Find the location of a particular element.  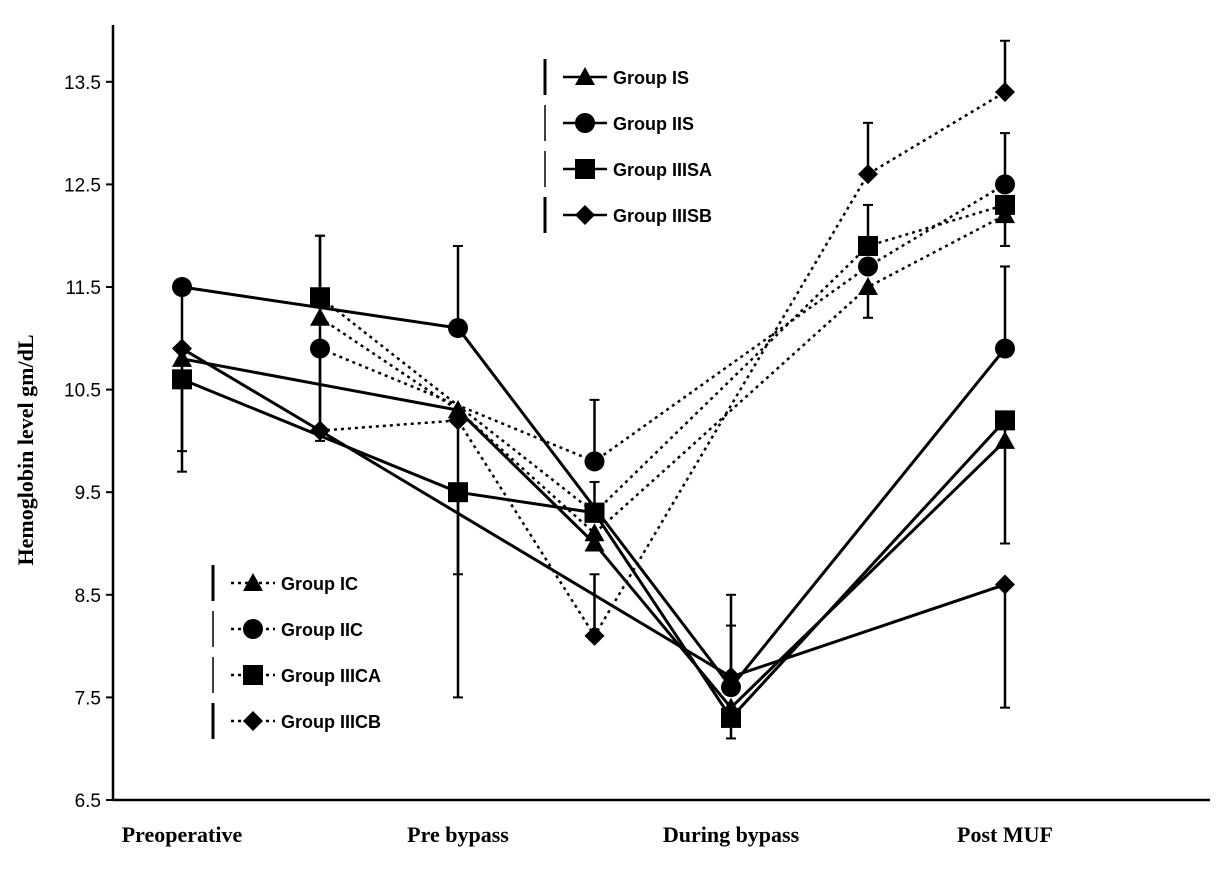

legend-item: Group IIICB is located at coordinates (296, 721).